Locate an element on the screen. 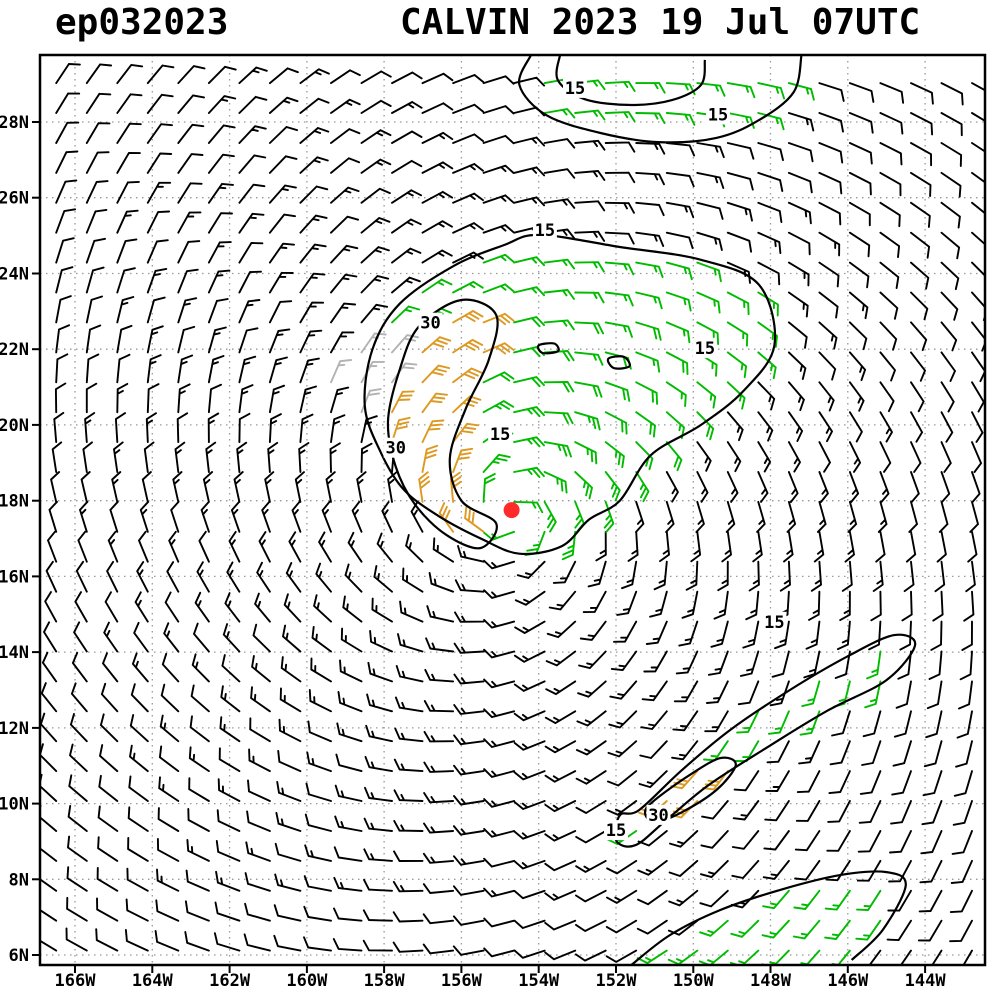 The width and height of the screenshot is (987, 989). x-tick-label: 144W is located at coordinates (926, 980).